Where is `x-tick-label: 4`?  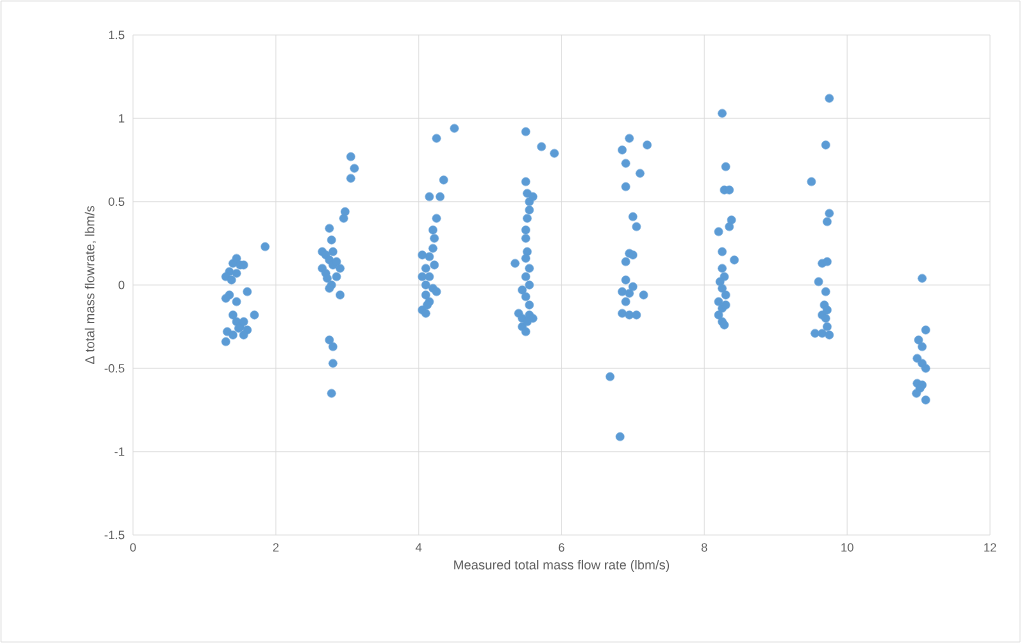 x-tick-label: 4 is located at coordinates (418, 547).